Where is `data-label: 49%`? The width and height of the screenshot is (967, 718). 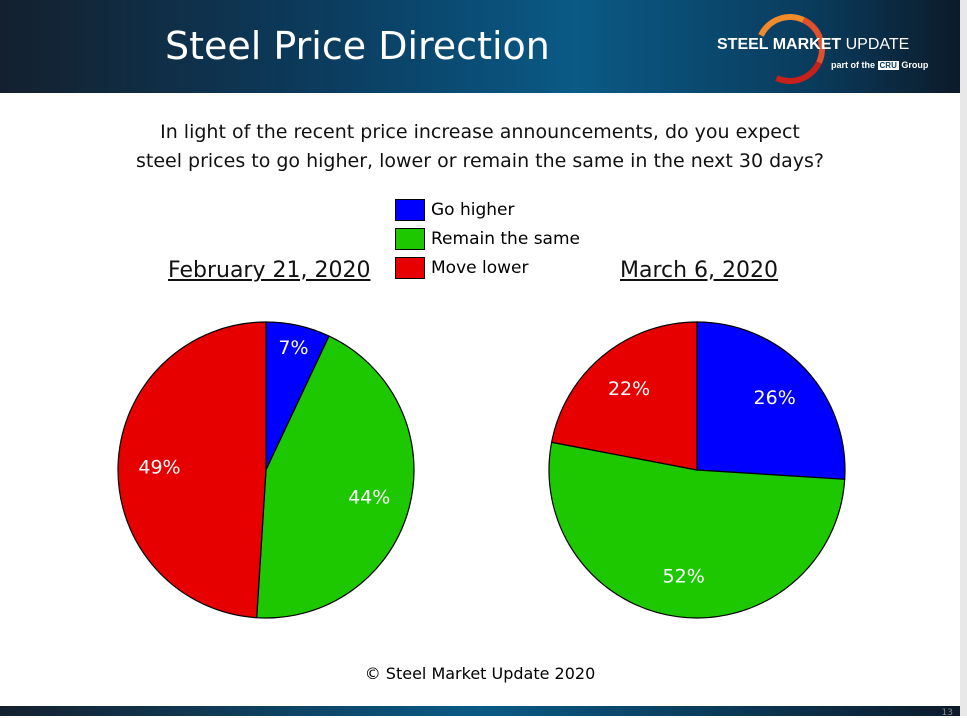
data-label: 49% is located at coordinates (159, 468).